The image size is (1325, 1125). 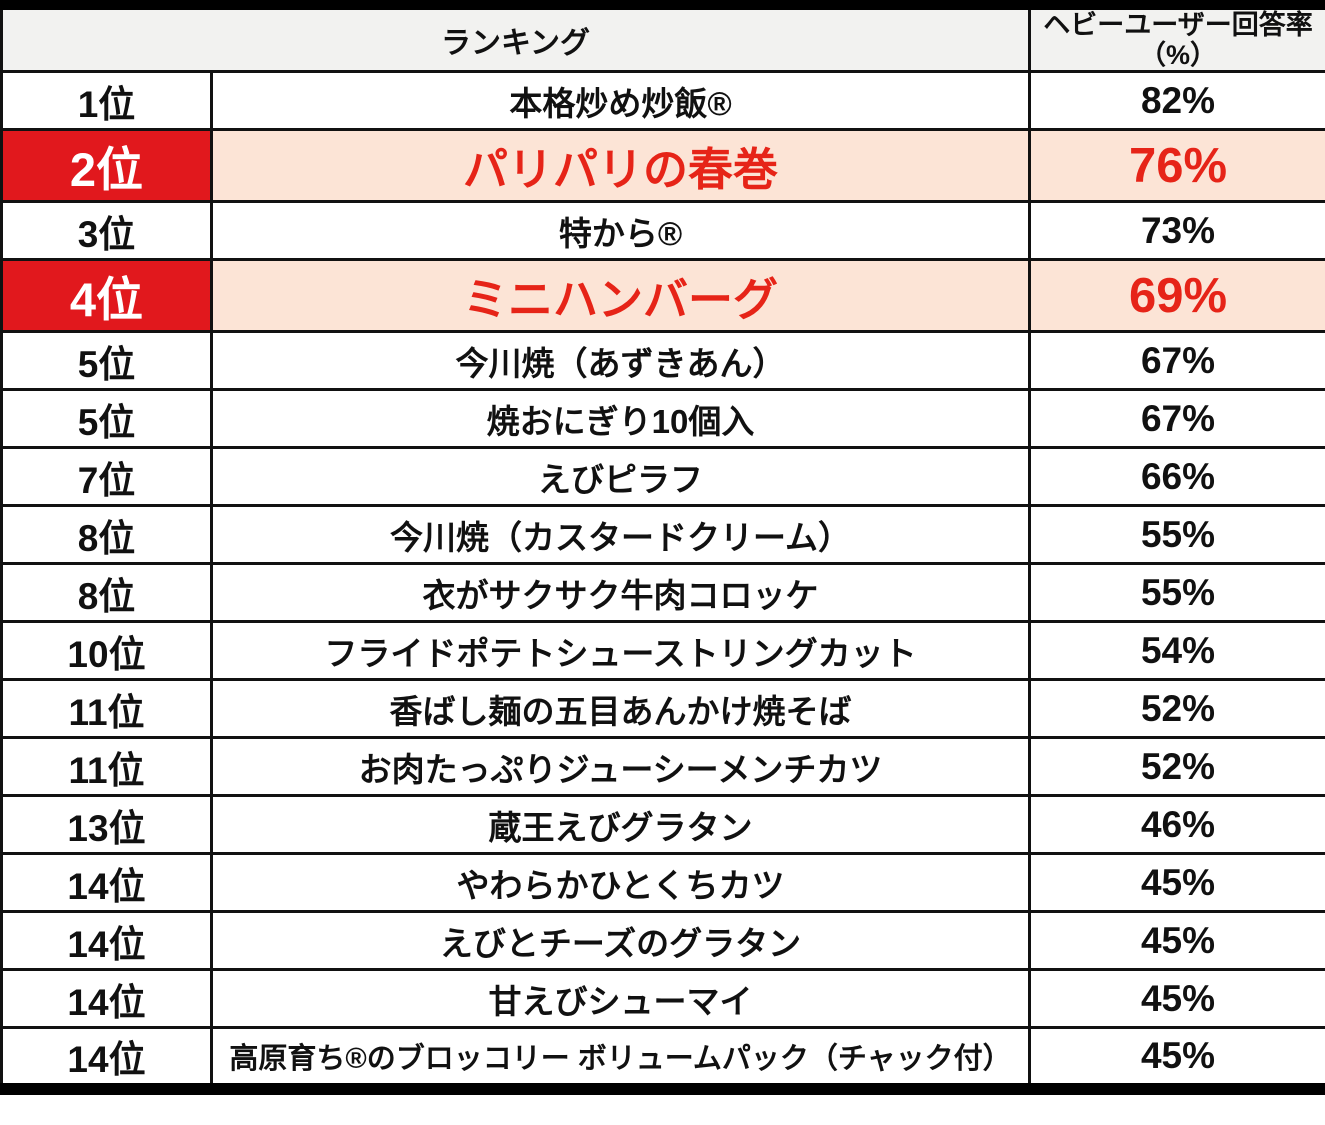 I want to click on table-row-2-highlighted: 2位 パリパリの春巻 76%, so click(x=662, y=166).